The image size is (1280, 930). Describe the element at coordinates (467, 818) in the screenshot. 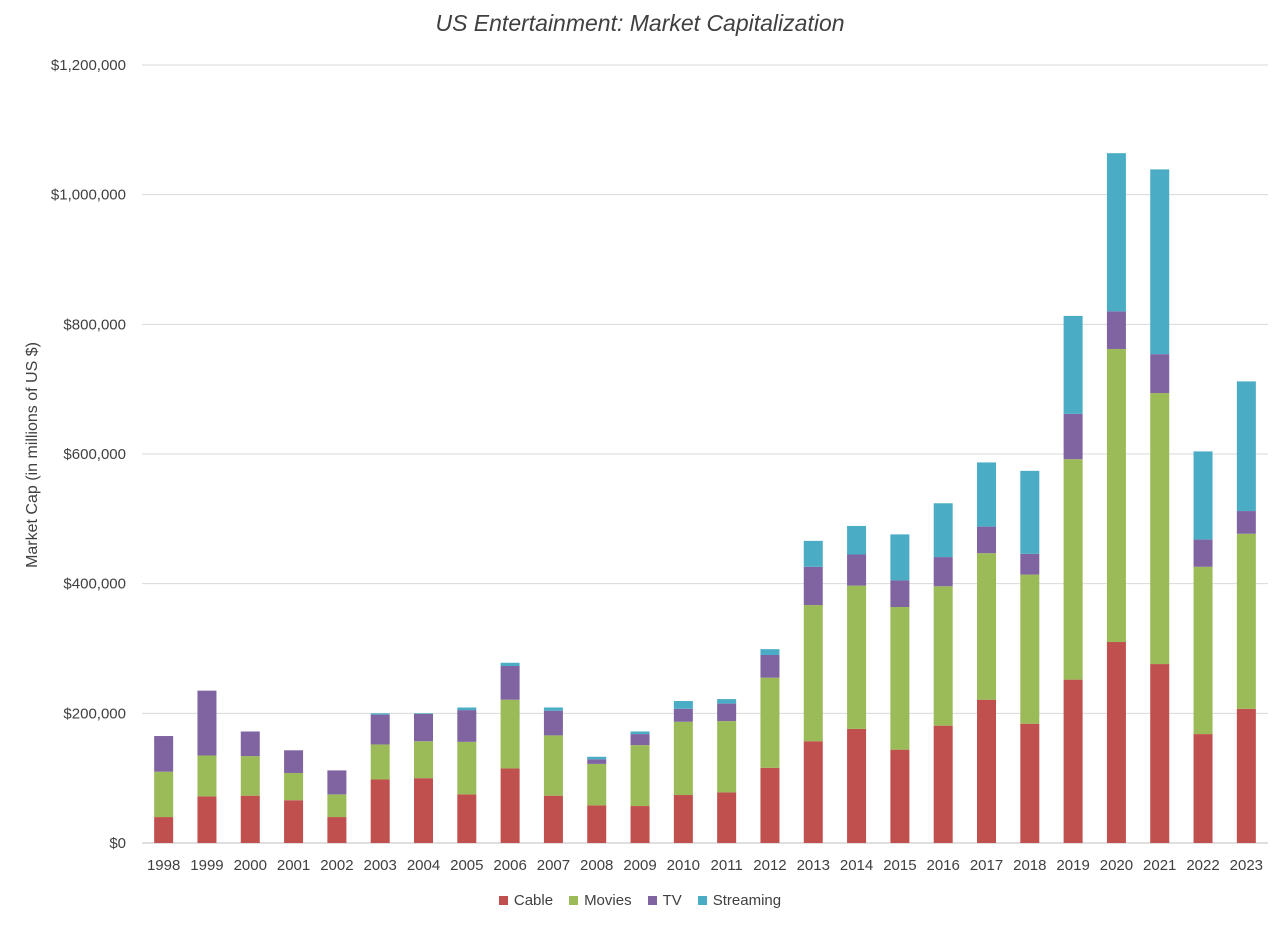

I see `bar-cable-2005` at that location.